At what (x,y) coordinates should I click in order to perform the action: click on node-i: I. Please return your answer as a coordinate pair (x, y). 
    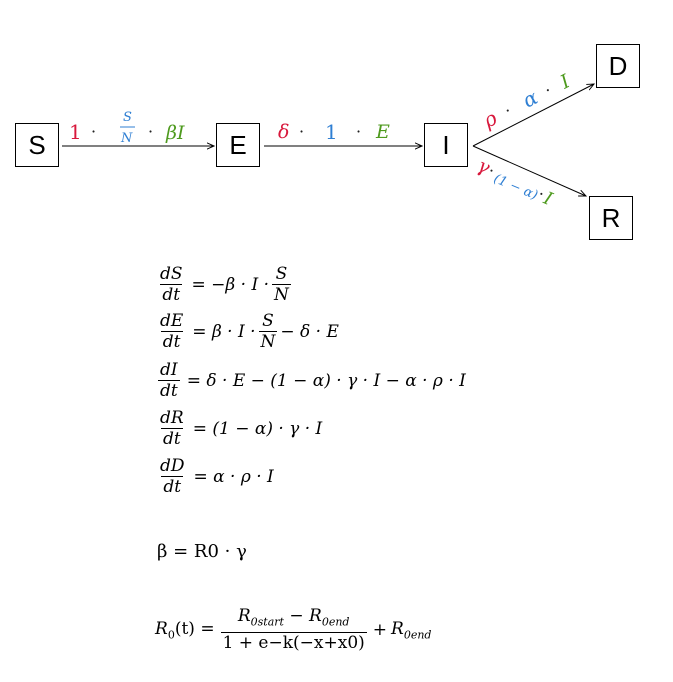
    Looking at the image, I should click on (446, 145).